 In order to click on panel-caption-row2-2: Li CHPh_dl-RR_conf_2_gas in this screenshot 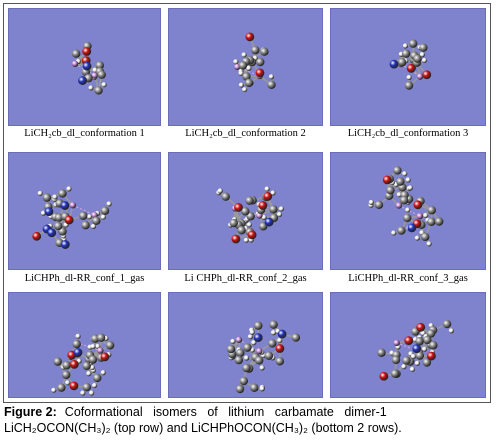, I will do `click(245, 278)`.